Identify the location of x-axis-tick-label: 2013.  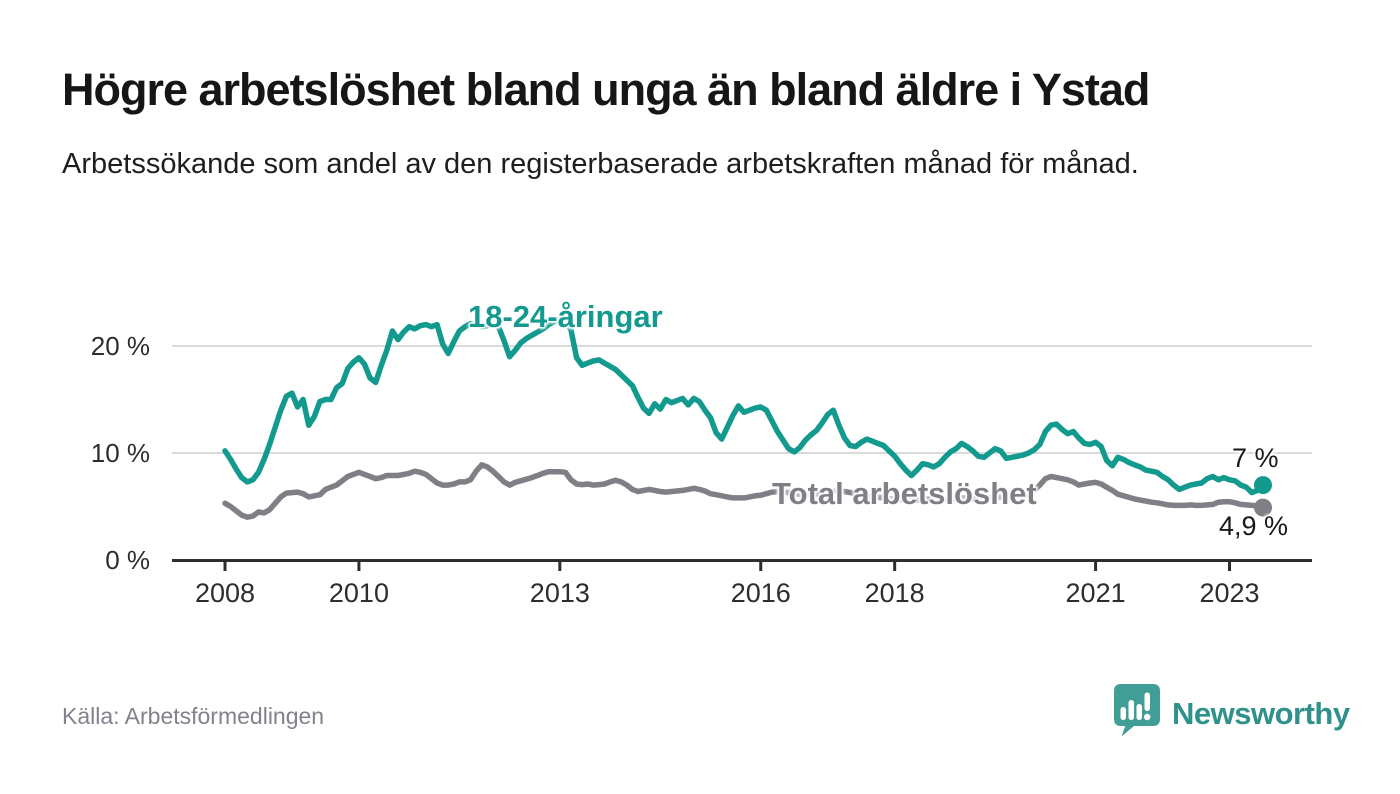
(560, 593).